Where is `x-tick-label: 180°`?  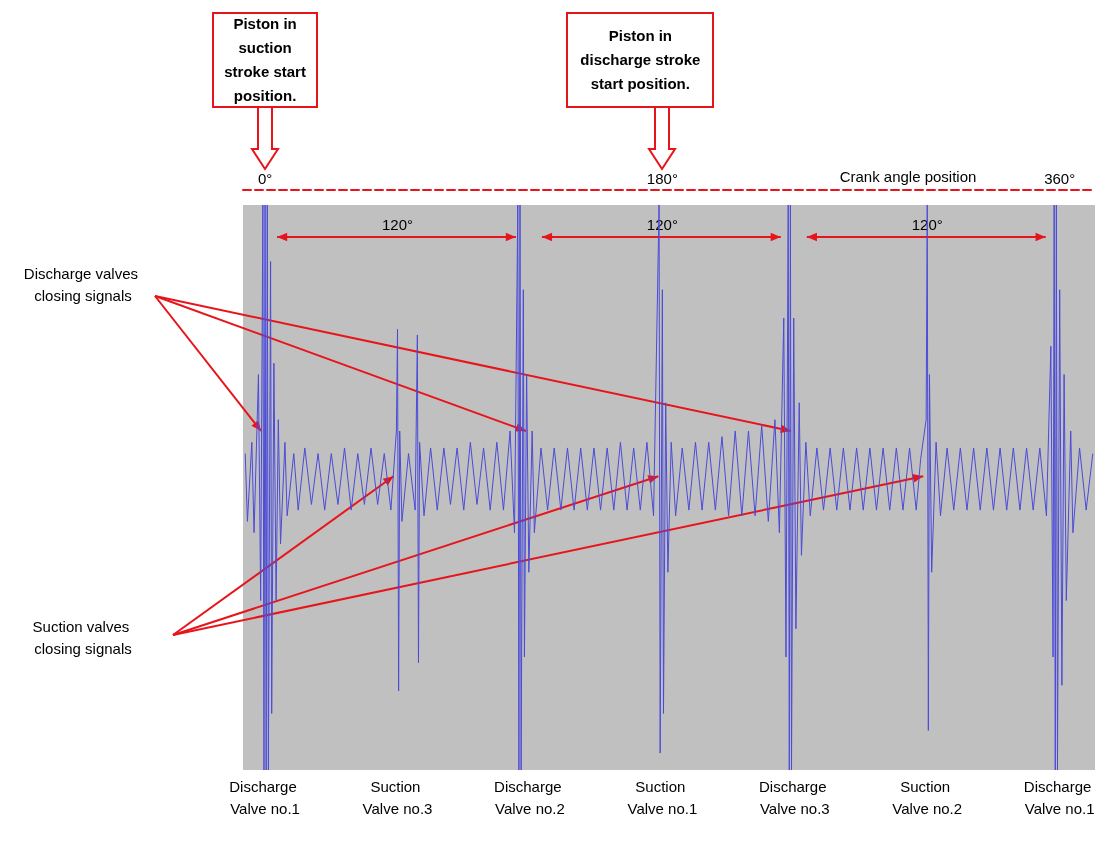 x-tick-label: 180° is located at coordinates (662, 178).